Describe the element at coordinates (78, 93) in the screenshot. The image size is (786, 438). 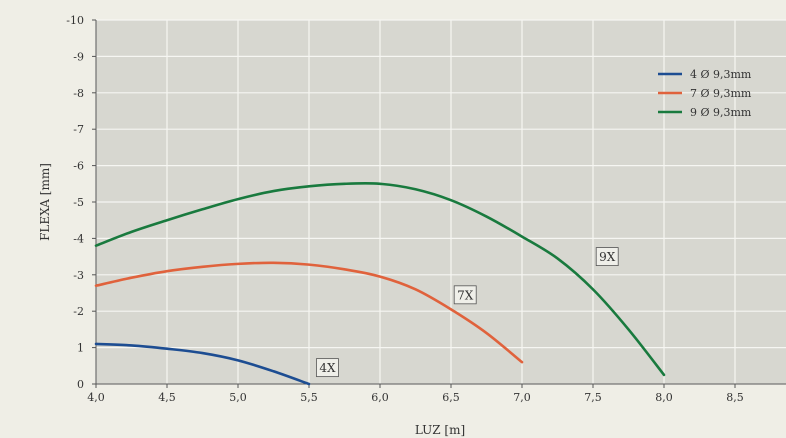
I see `y-tick-label: -8` at that location.